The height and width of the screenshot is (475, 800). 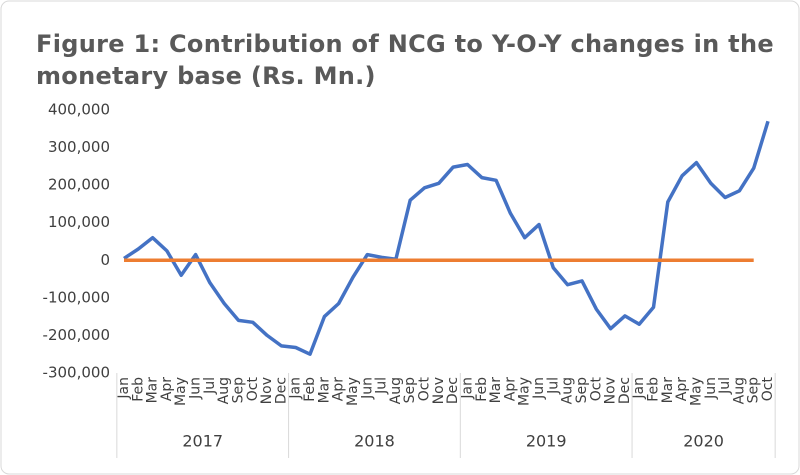 I want to click on y-tick-label: 100,000, so click(x=79, y=222).